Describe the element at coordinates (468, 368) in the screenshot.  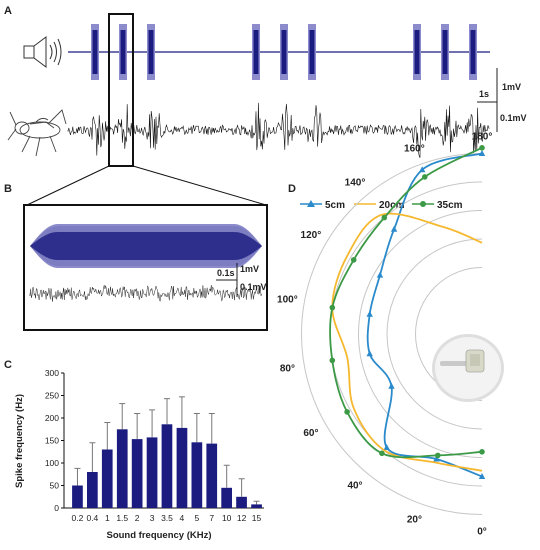
I see `recording-device-photo` at that location.